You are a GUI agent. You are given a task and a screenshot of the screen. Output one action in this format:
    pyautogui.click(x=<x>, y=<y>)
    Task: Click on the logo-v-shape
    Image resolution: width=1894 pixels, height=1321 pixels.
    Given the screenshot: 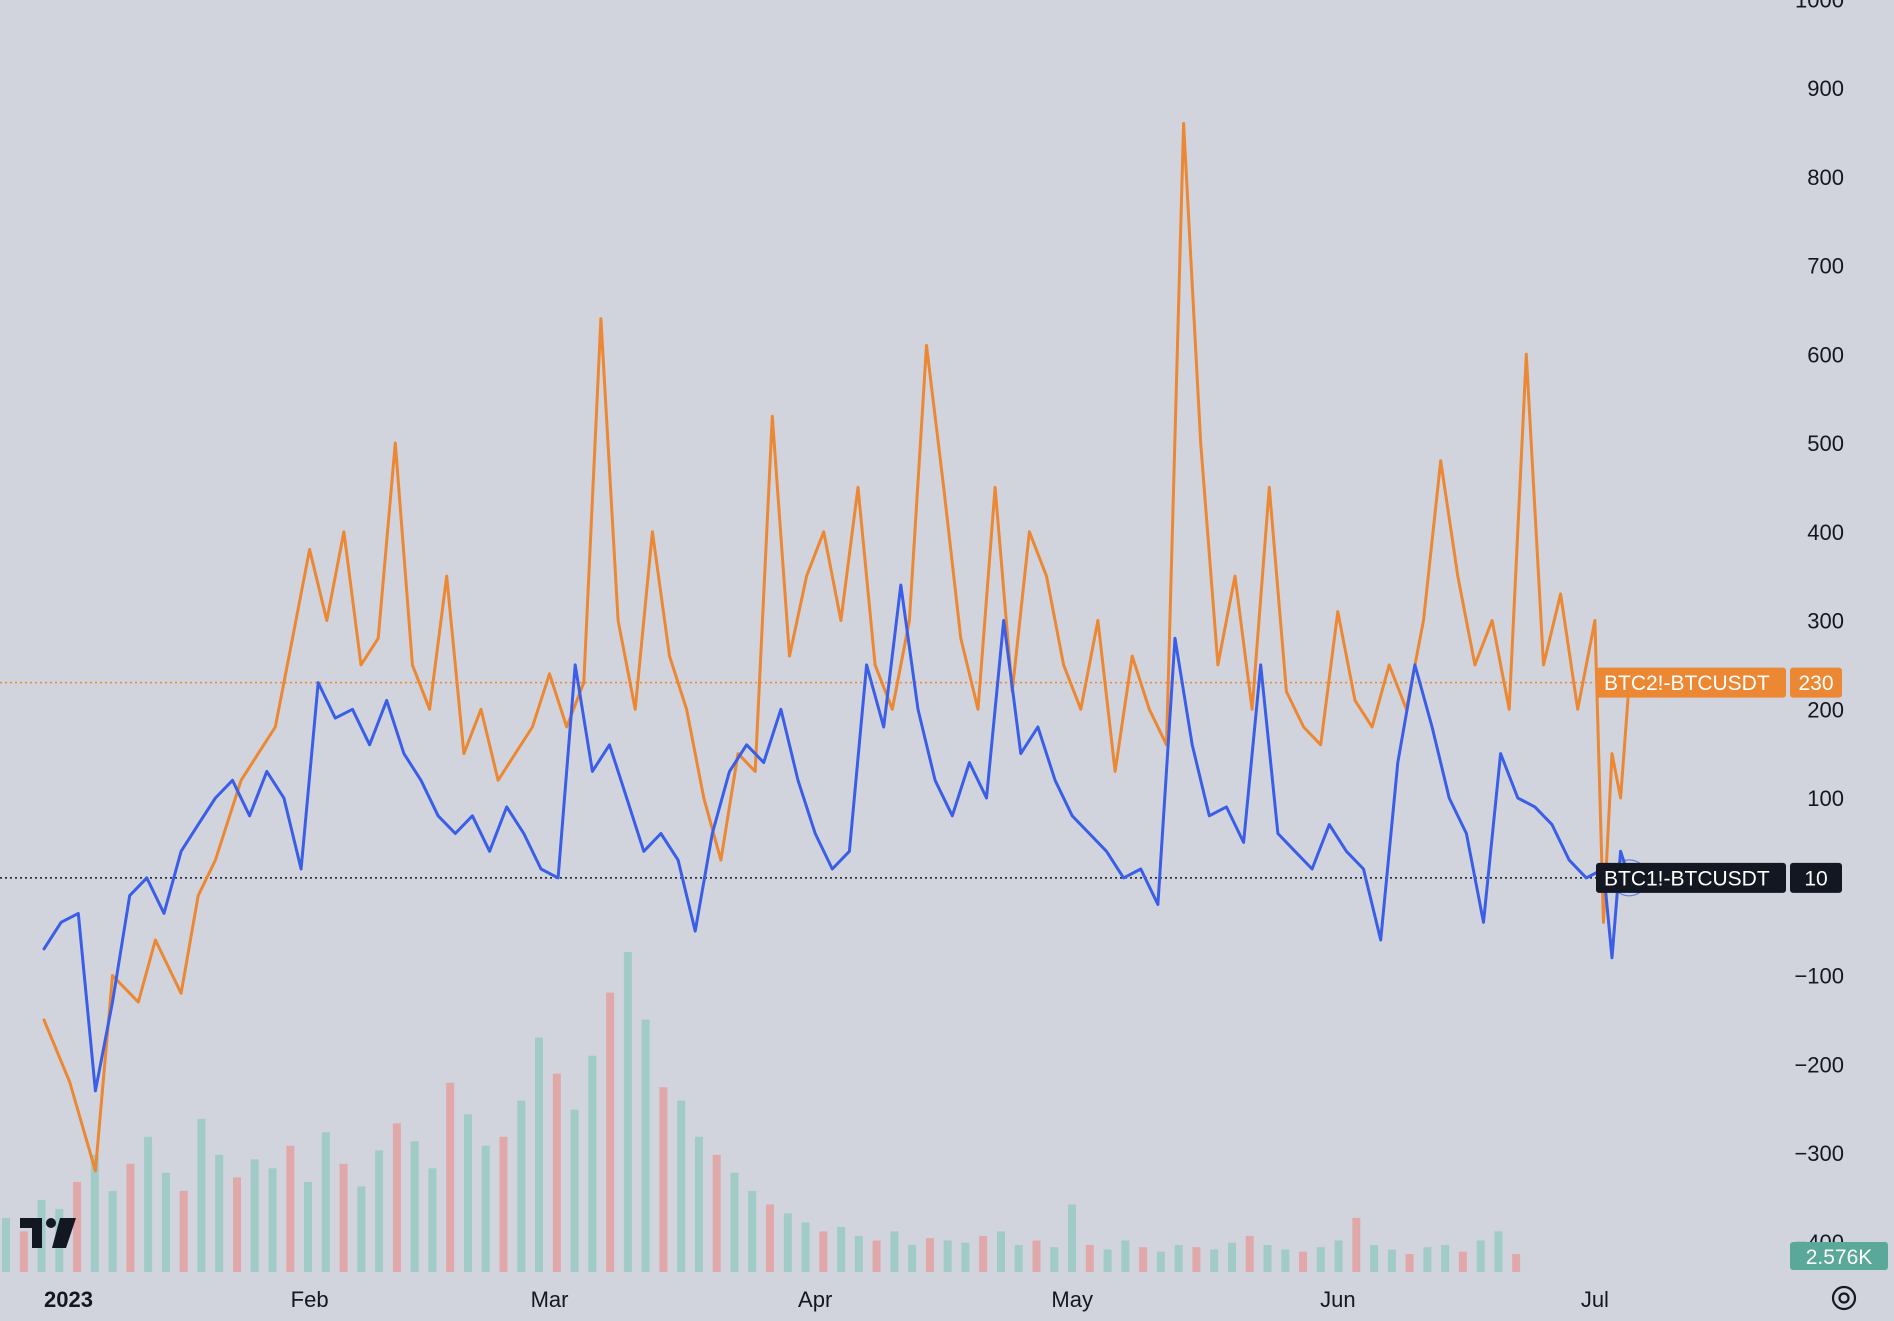 What is the action you would take?
    pyautogui.click(x=64, y=1233)
    